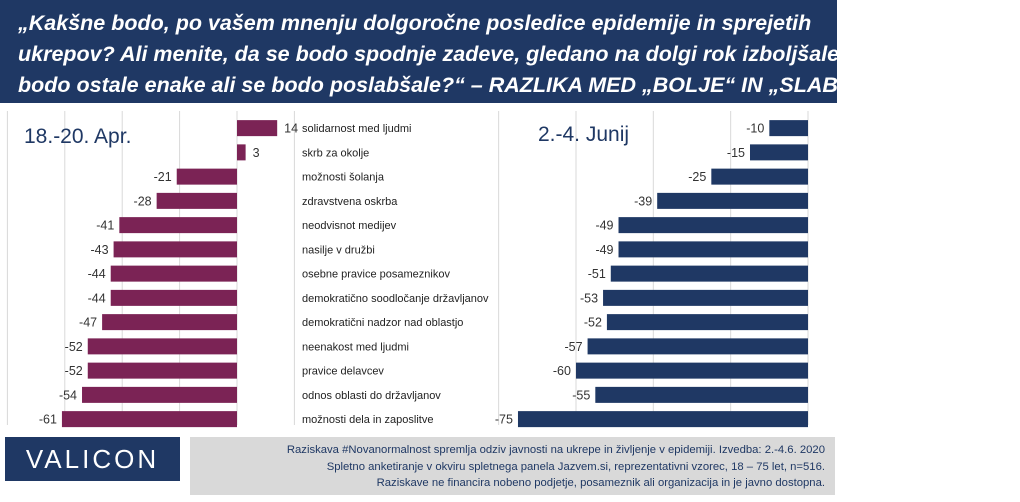  Describe the element at coordinates (736, 153) in the screenshot. I see `june-value-label: -15` at that location.